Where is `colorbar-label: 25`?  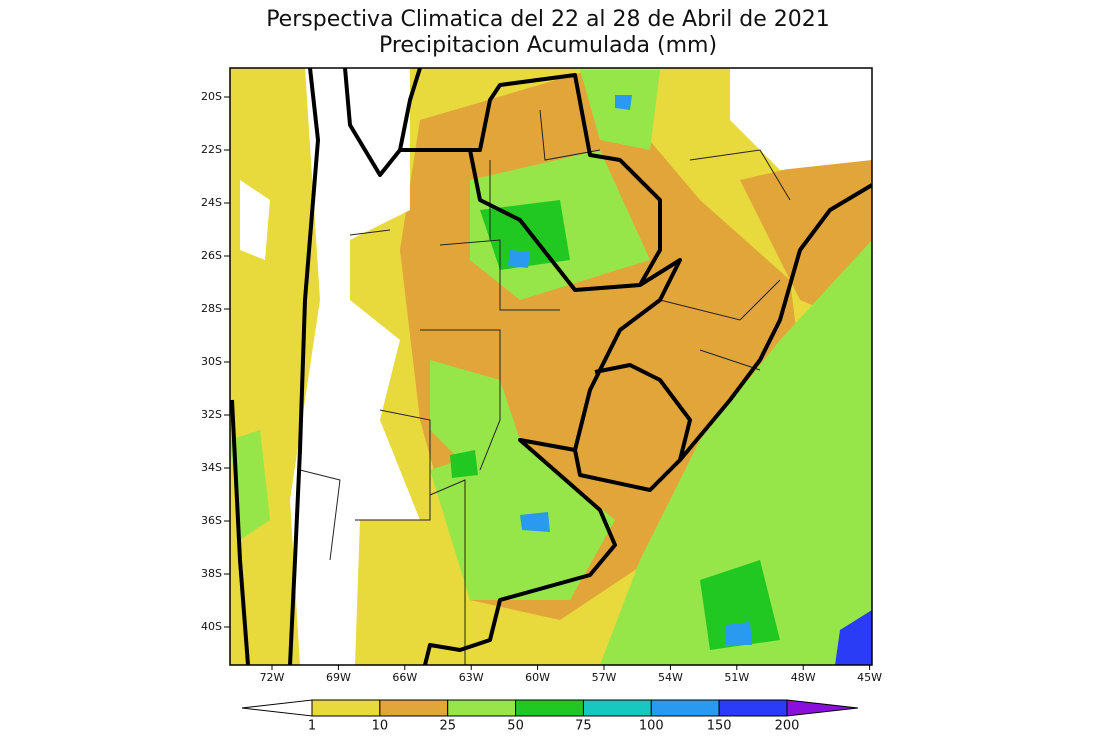 colorbar-label: 25 is located at coordinates (447, 726).